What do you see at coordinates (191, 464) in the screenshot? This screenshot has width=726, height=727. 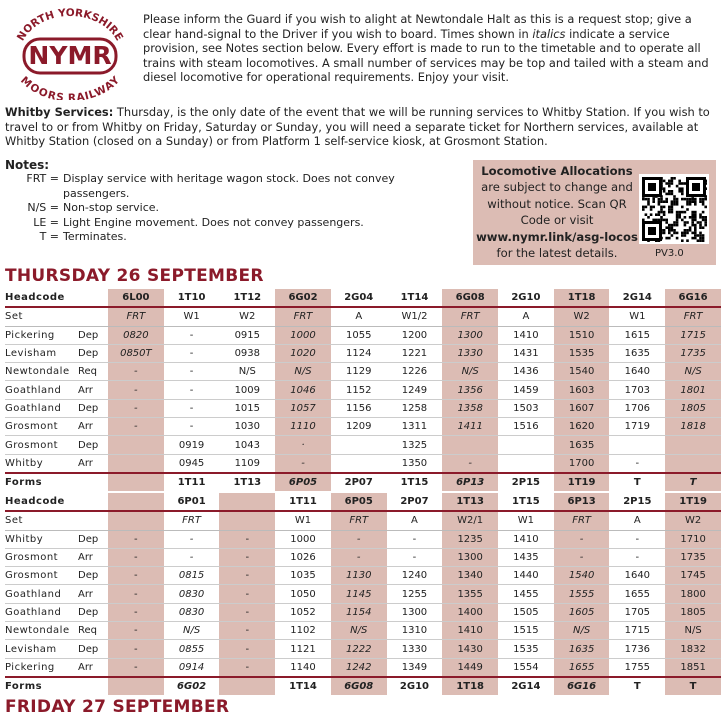 I see `time: 0945` at bounding box center [191, 464].